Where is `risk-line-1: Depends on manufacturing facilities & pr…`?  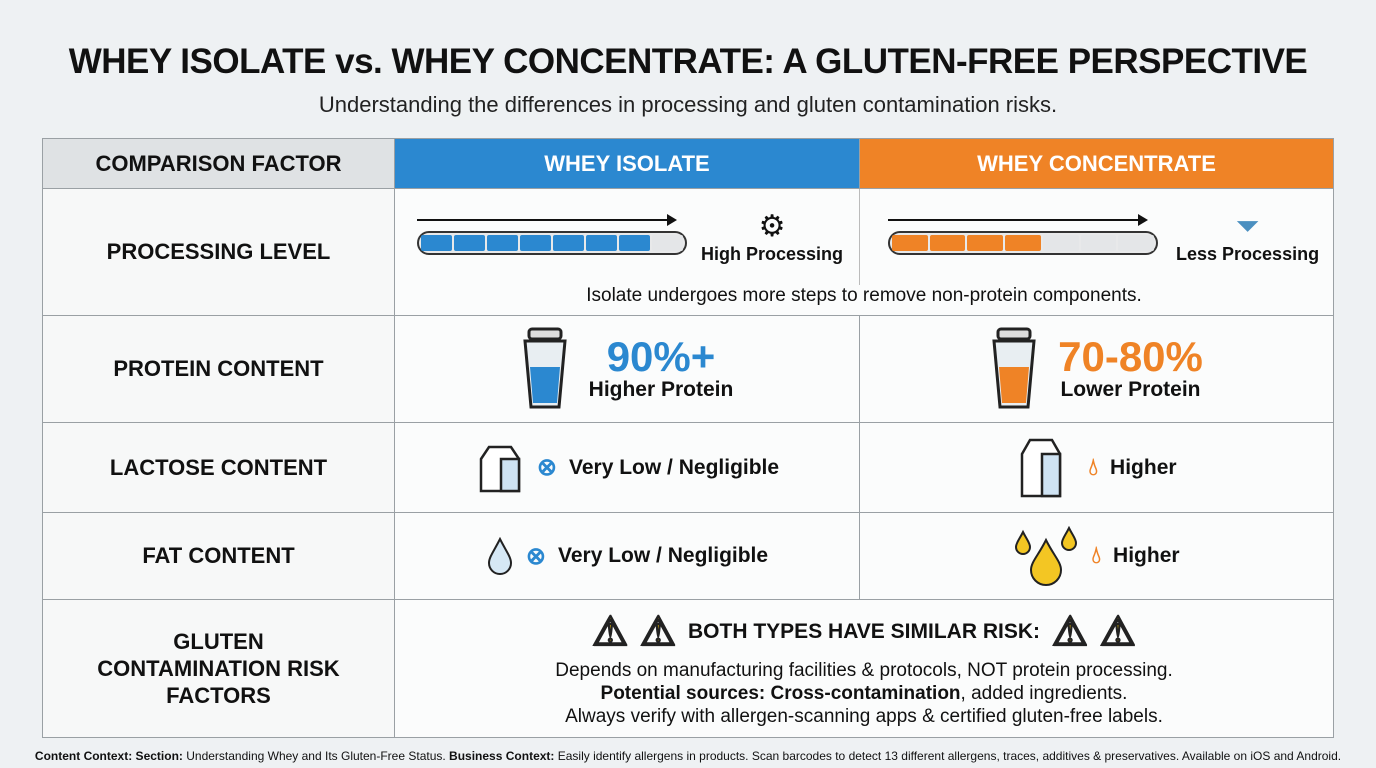
risk-line-1: Depends on manufacturing facilities & pr… is located at coordinates (864, 670).